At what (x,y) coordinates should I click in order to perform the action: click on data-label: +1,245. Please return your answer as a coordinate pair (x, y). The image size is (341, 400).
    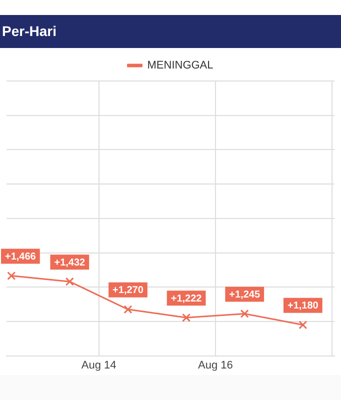
    Looking at the image, I should click on (244, 294).